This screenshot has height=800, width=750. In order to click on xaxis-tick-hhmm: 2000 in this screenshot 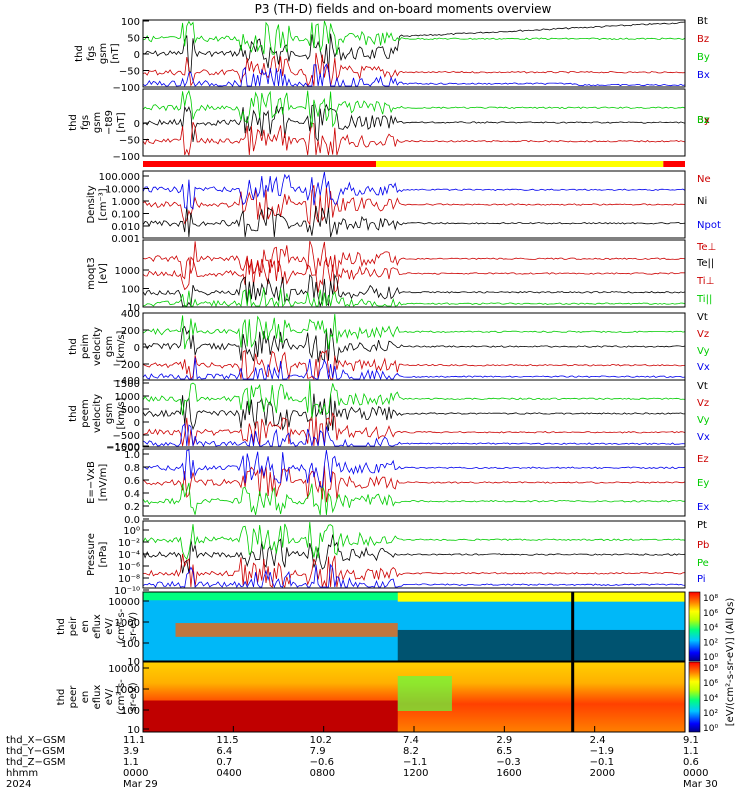, I will do `click(602, 773)`.